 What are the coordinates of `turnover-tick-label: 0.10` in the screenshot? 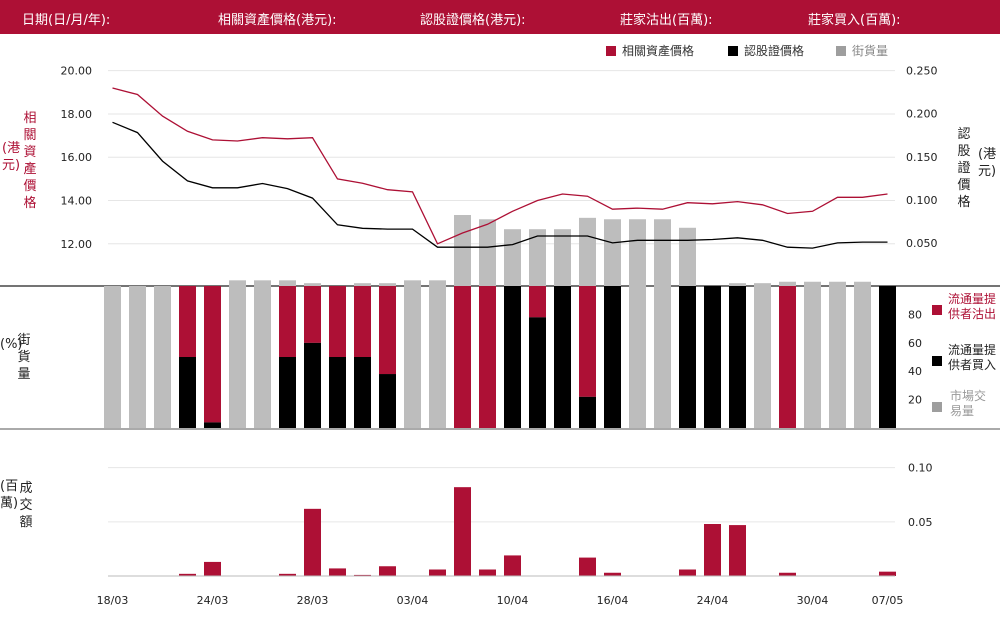 It's located at (920, 468).